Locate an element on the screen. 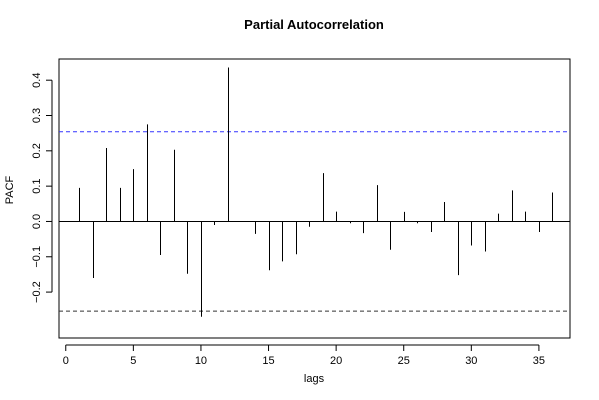 This screenshot has height=400, width=599. x-tick-label: 30 is located at coordinates (471, 361).